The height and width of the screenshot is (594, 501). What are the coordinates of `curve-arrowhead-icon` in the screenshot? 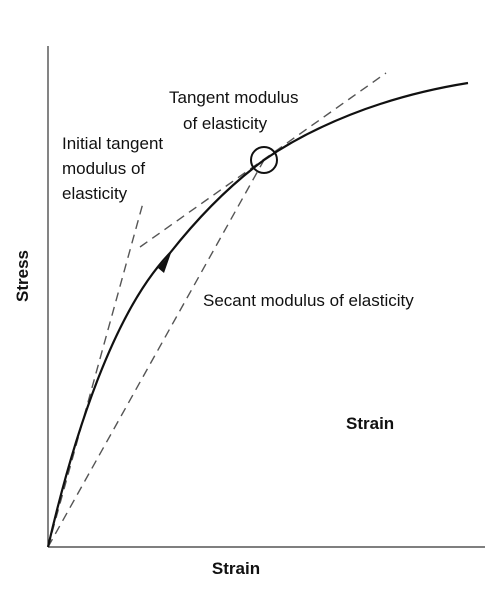 It's located at (164, 263).